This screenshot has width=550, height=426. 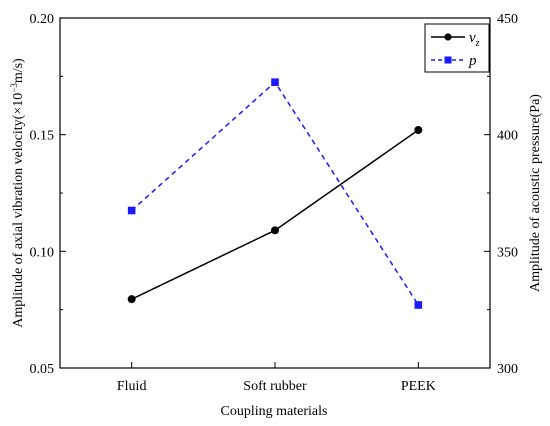 I want to click on y-left-tick-label: 0.20, so click(x=42, y=19).